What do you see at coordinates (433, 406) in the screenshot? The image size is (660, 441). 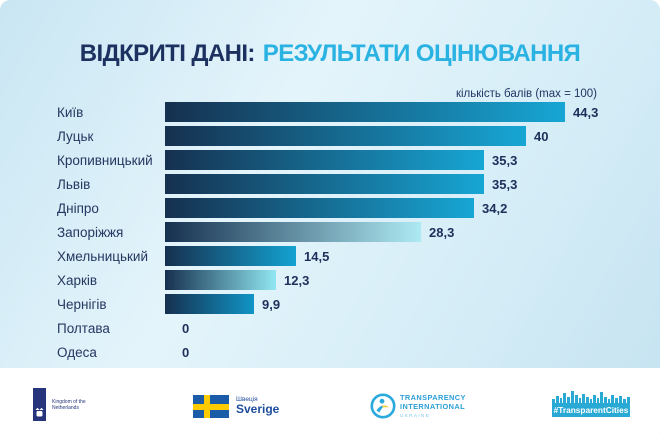 I see `ti-line2: INTERNATIONAL` at bounding box center [433, 406].